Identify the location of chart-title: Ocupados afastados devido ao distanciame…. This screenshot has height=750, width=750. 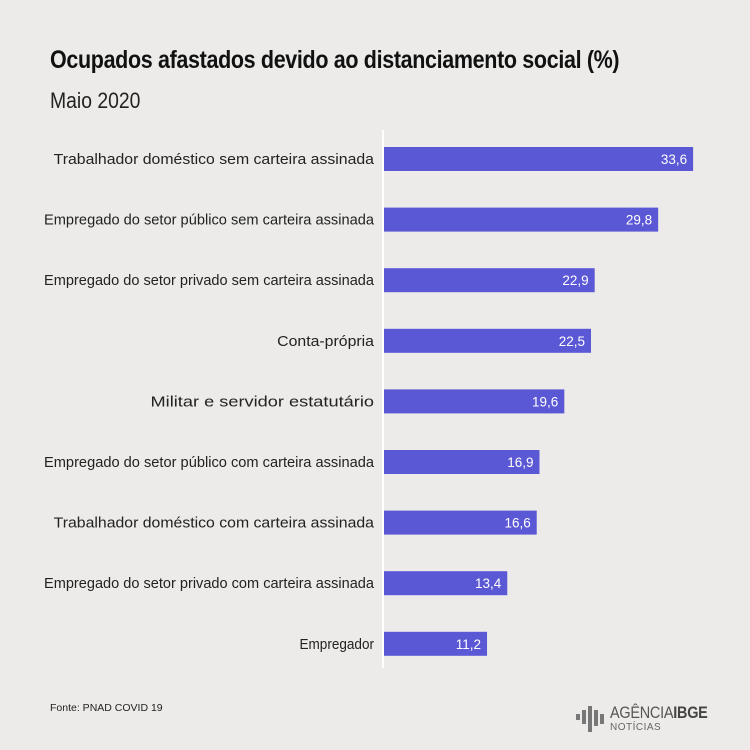
(335, 60).